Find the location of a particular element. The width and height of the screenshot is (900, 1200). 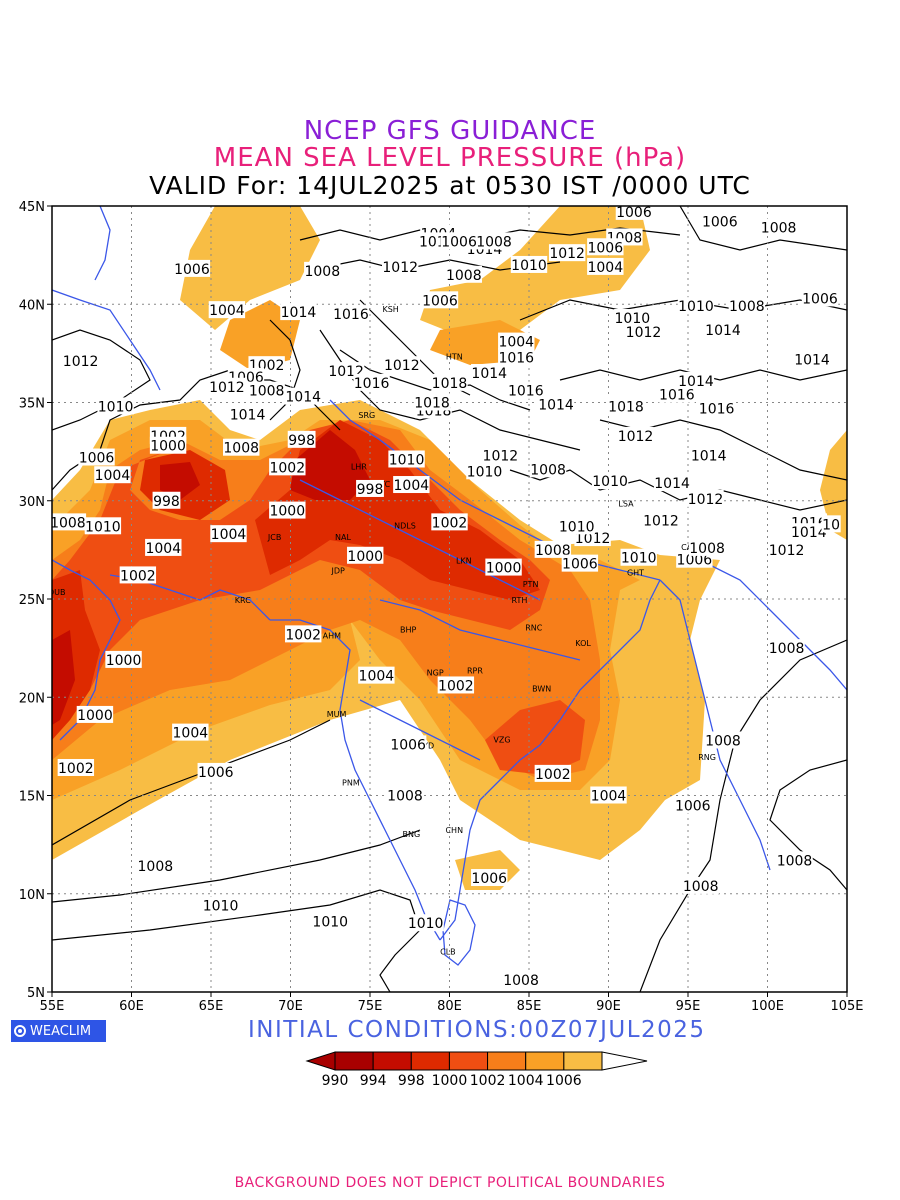

isobar-label: 1018 is located at coordinates (626, 407).